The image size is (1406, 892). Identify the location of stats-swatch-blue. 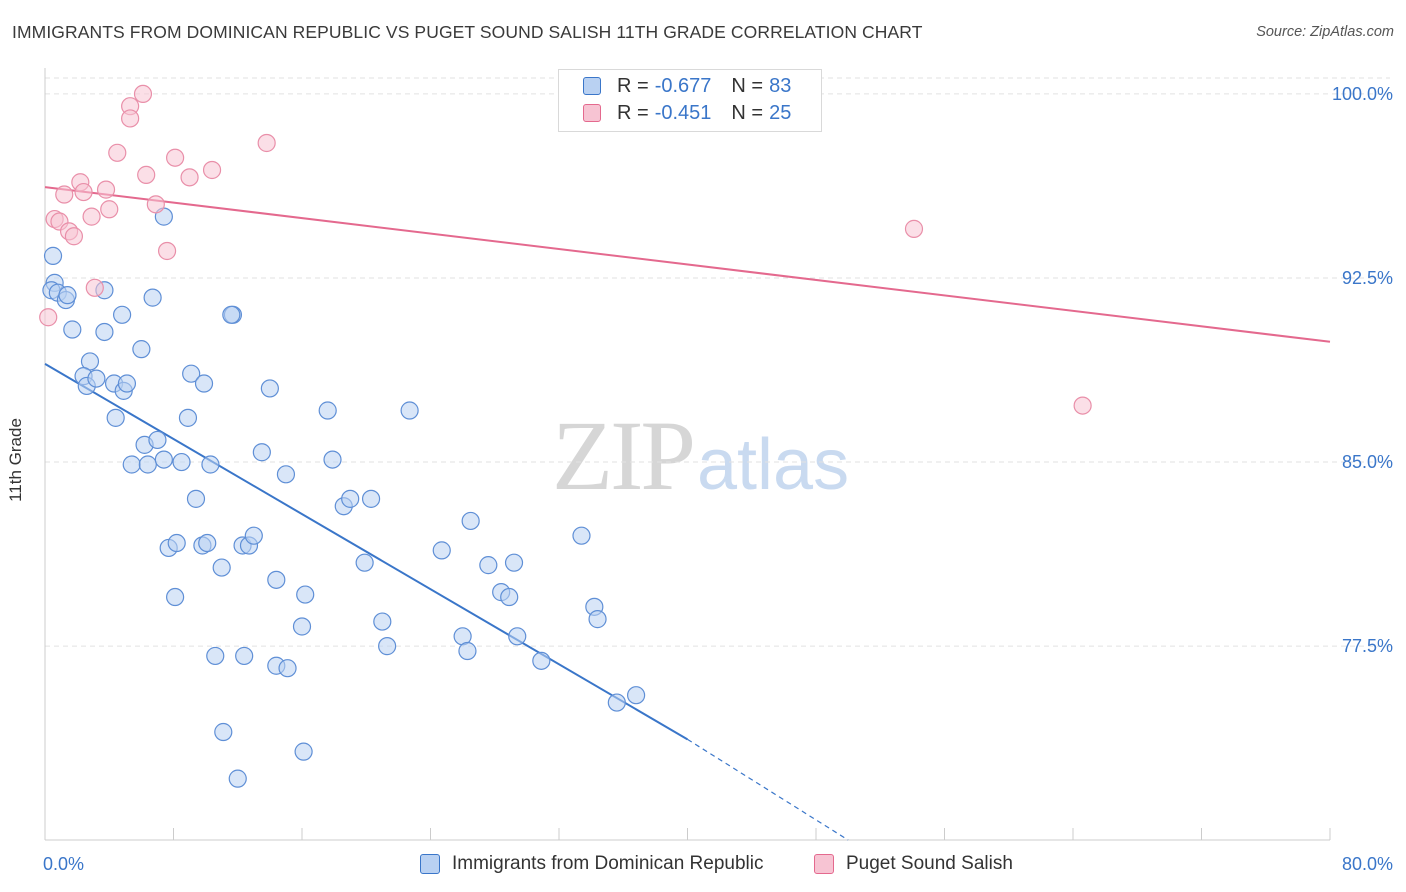
(592, 86).